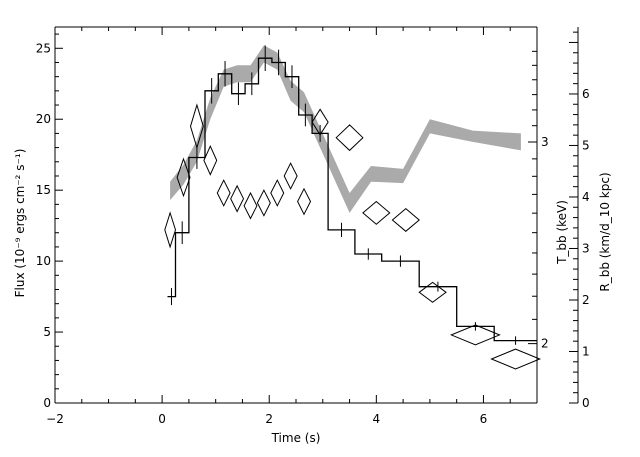 This screenshot has height=457, width=640. I want to click on radius-tick-label: 3, so click(586, 248).